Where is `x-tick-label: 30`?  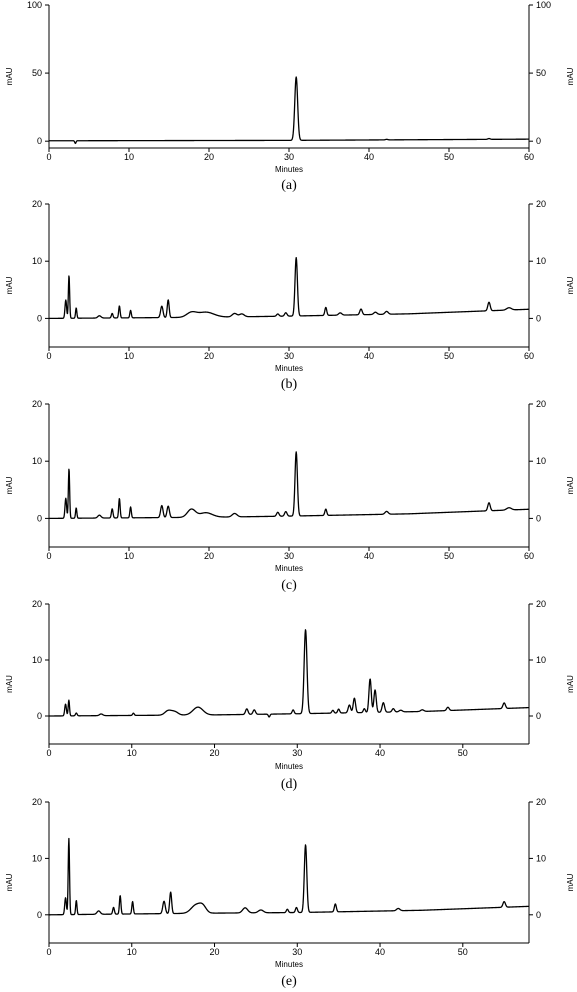 x-tick-label: 30 is located at coordinates (289, 157).